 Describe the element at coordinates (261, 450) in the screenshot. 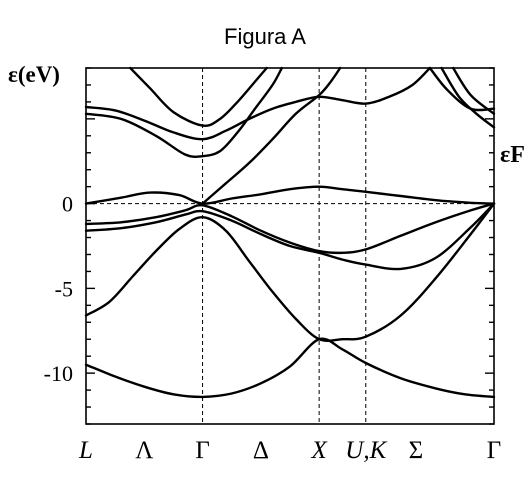

I see `k-point-label: Δ` at that location.